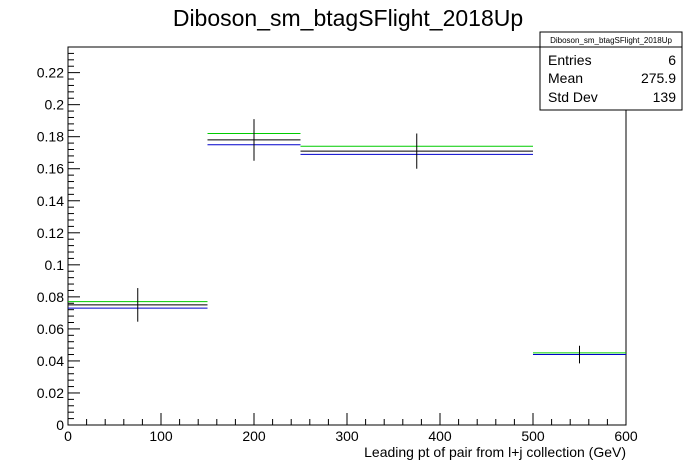 Image resolution: width=696 pixels, height=472 pixels. Describe the element at coordinates (348, 18) in the screenshot. I see `chart-title: Diboson_sm_btagSFlight_2018Up` at that location.